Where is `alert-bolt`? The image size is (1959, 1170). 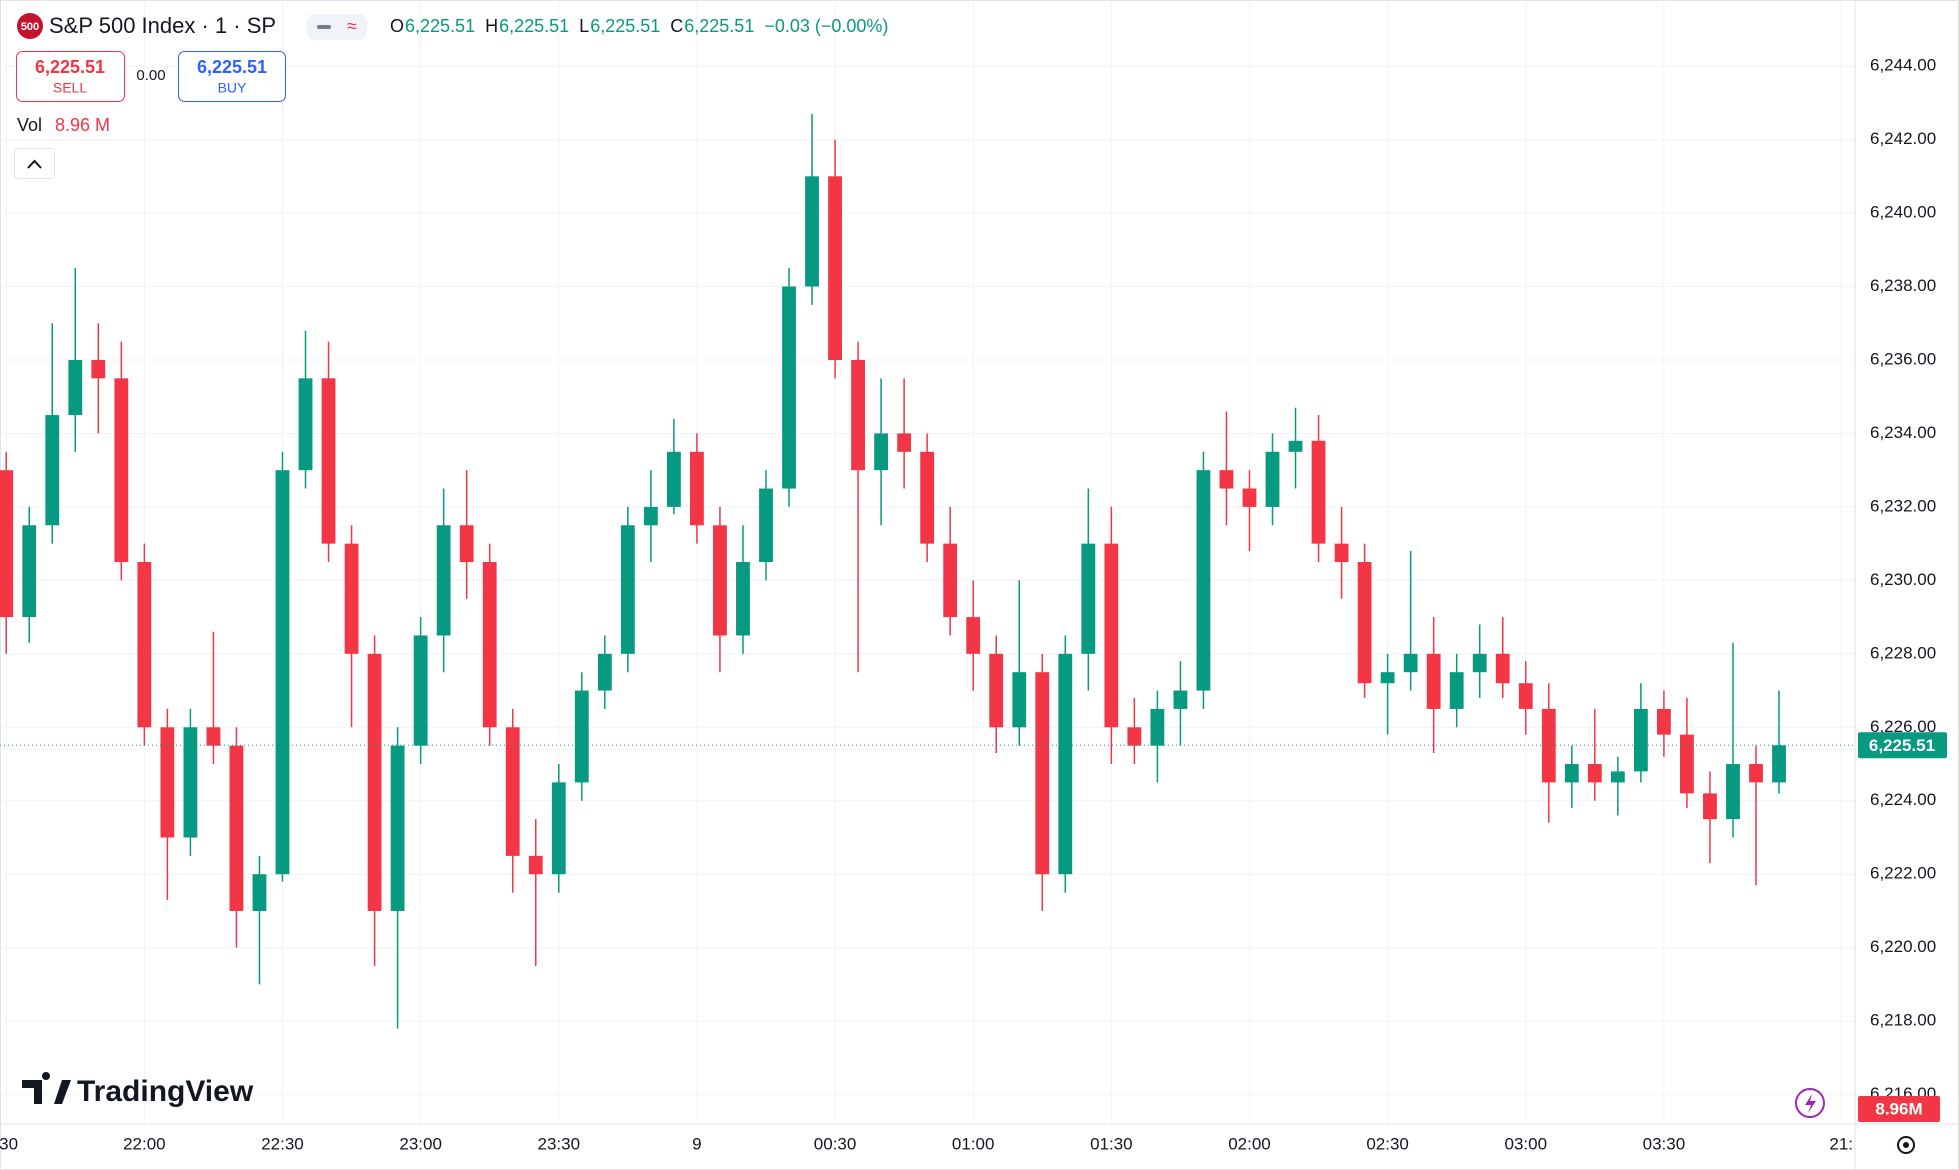
alert-bolt is located at coordinates (1810, 1103).